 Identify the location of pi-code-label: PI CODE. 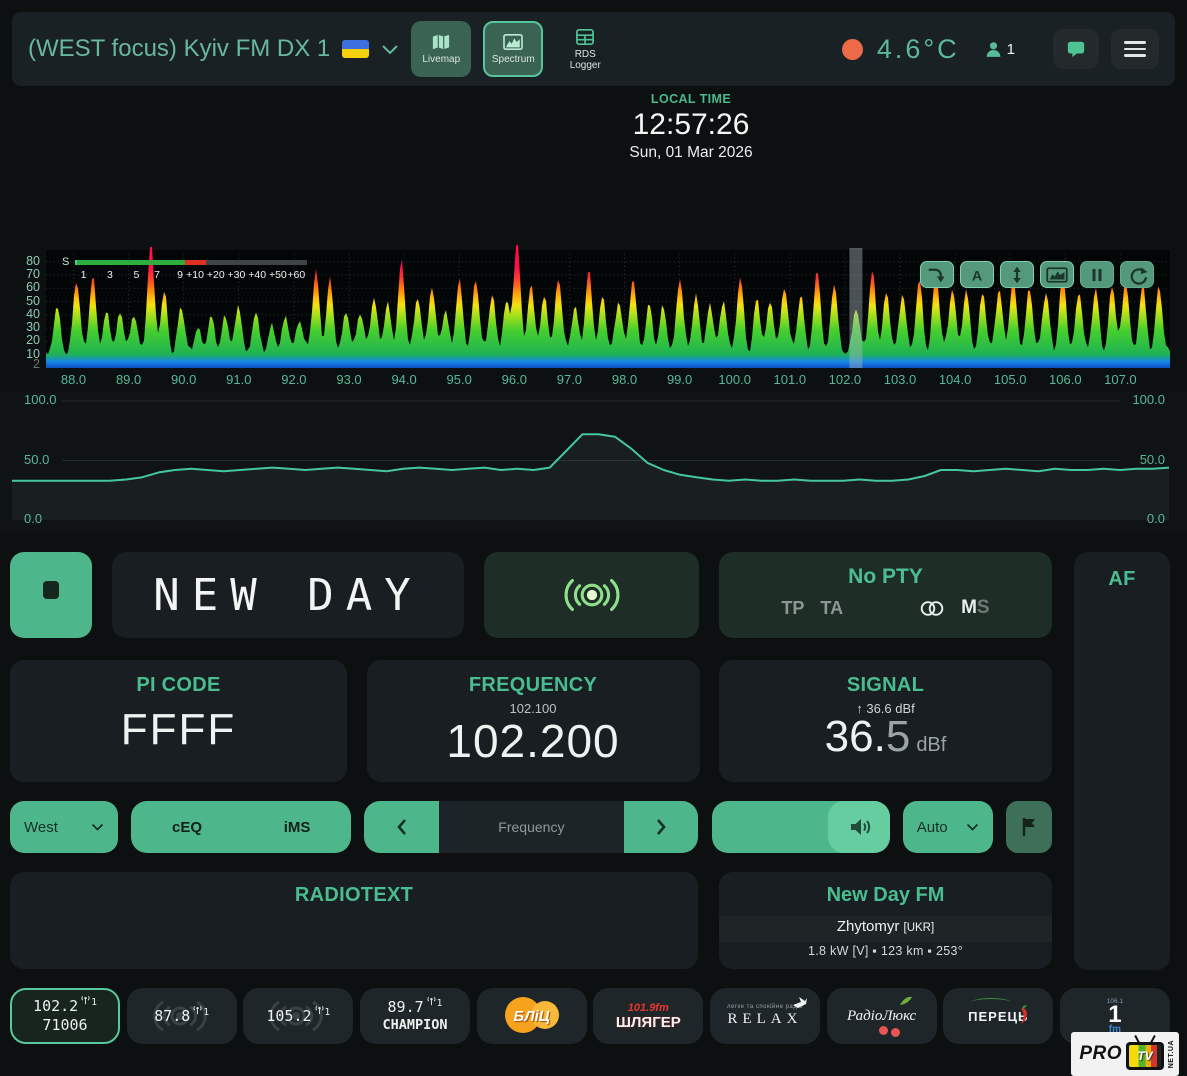
(178, 685).